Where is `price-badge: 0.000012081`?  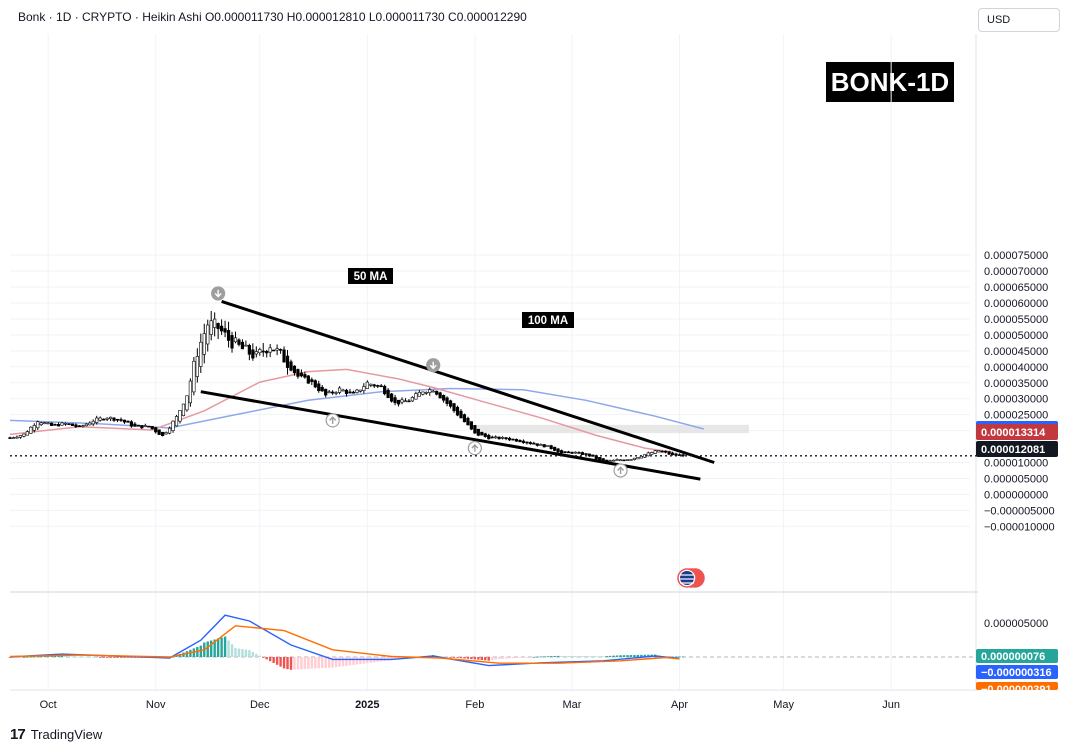 price-badge: 0.000012081 is located at coordinates (1017, 449).